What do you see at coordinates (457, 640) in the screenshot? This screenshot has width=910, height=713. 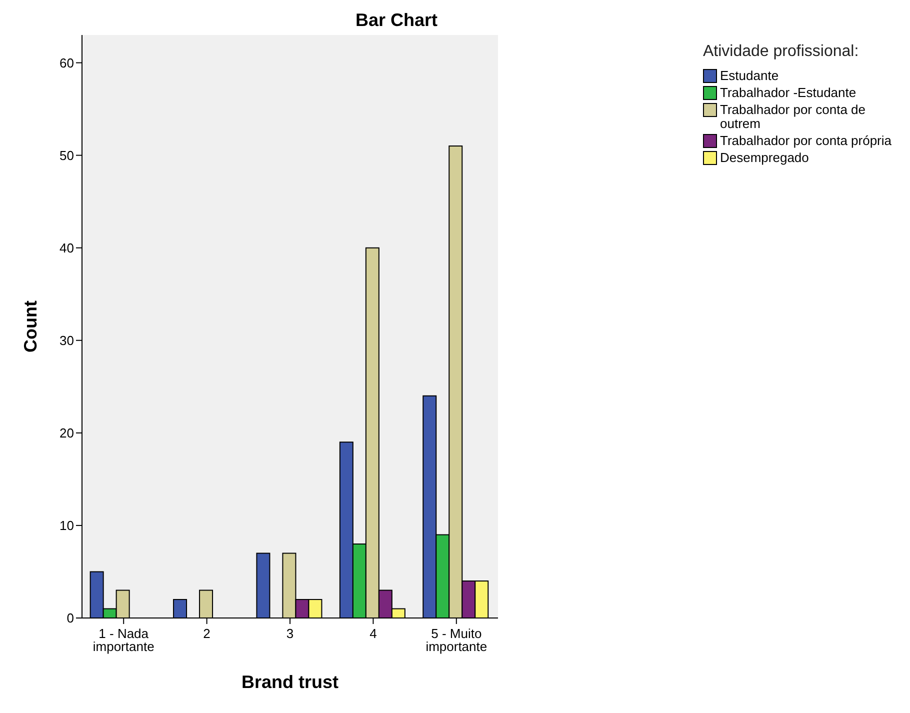 I see `x-tick-label: 5 - Muito importante` at bounding box center [457, 640].